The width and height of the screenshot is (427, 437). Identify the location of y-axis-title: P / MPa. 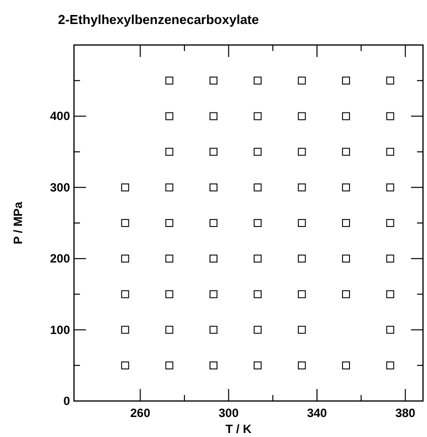
(18, 222).